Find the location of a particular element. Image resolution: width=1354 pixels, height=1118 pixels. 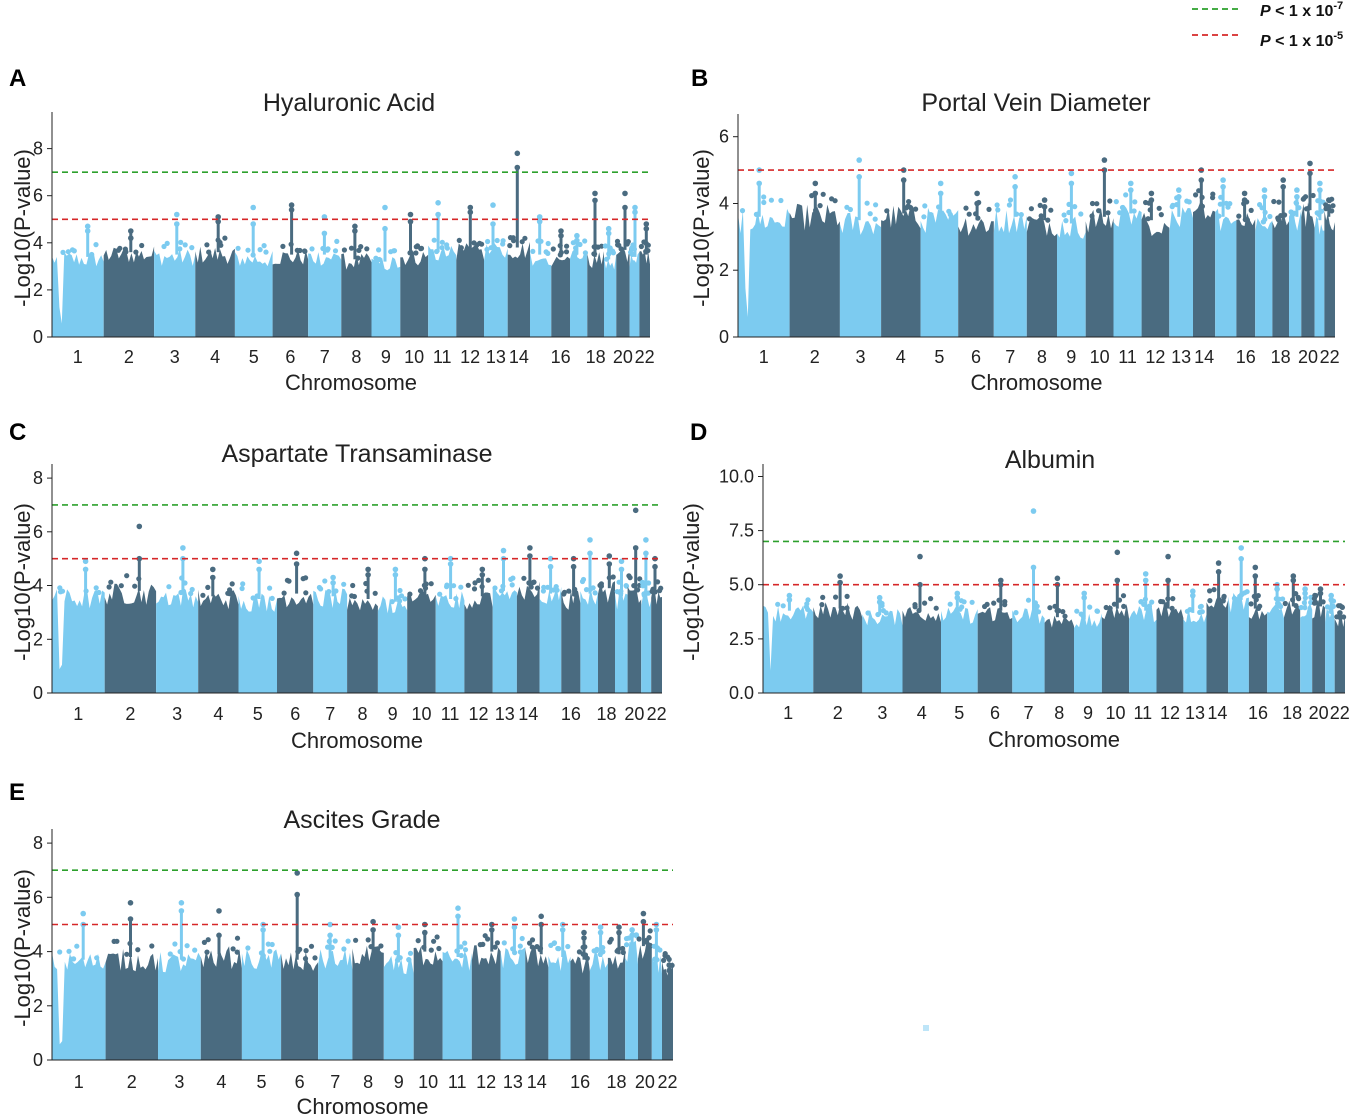

chromosome-2-points is located at coordinates (131, 980).